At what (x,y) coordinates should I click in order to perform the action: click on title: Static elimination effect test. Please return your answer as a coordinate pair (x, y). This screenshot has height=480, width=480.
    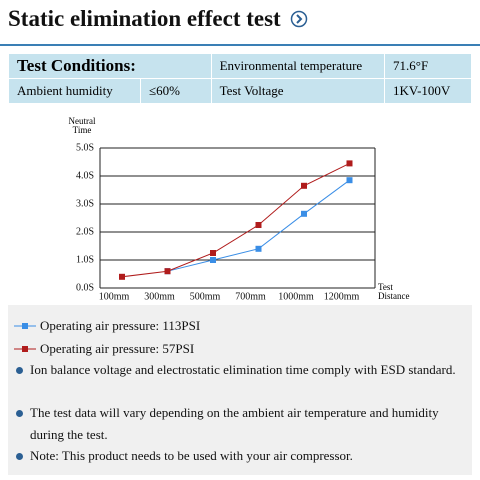
    Looking at the image, I should click on (158, 19).